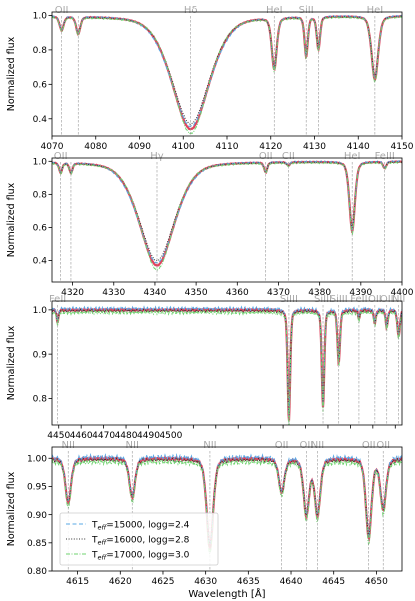 Image resolution: width=415 pixels, height=601 pixels. I want to click on line-label-2-4: CII, so click(288, 156).